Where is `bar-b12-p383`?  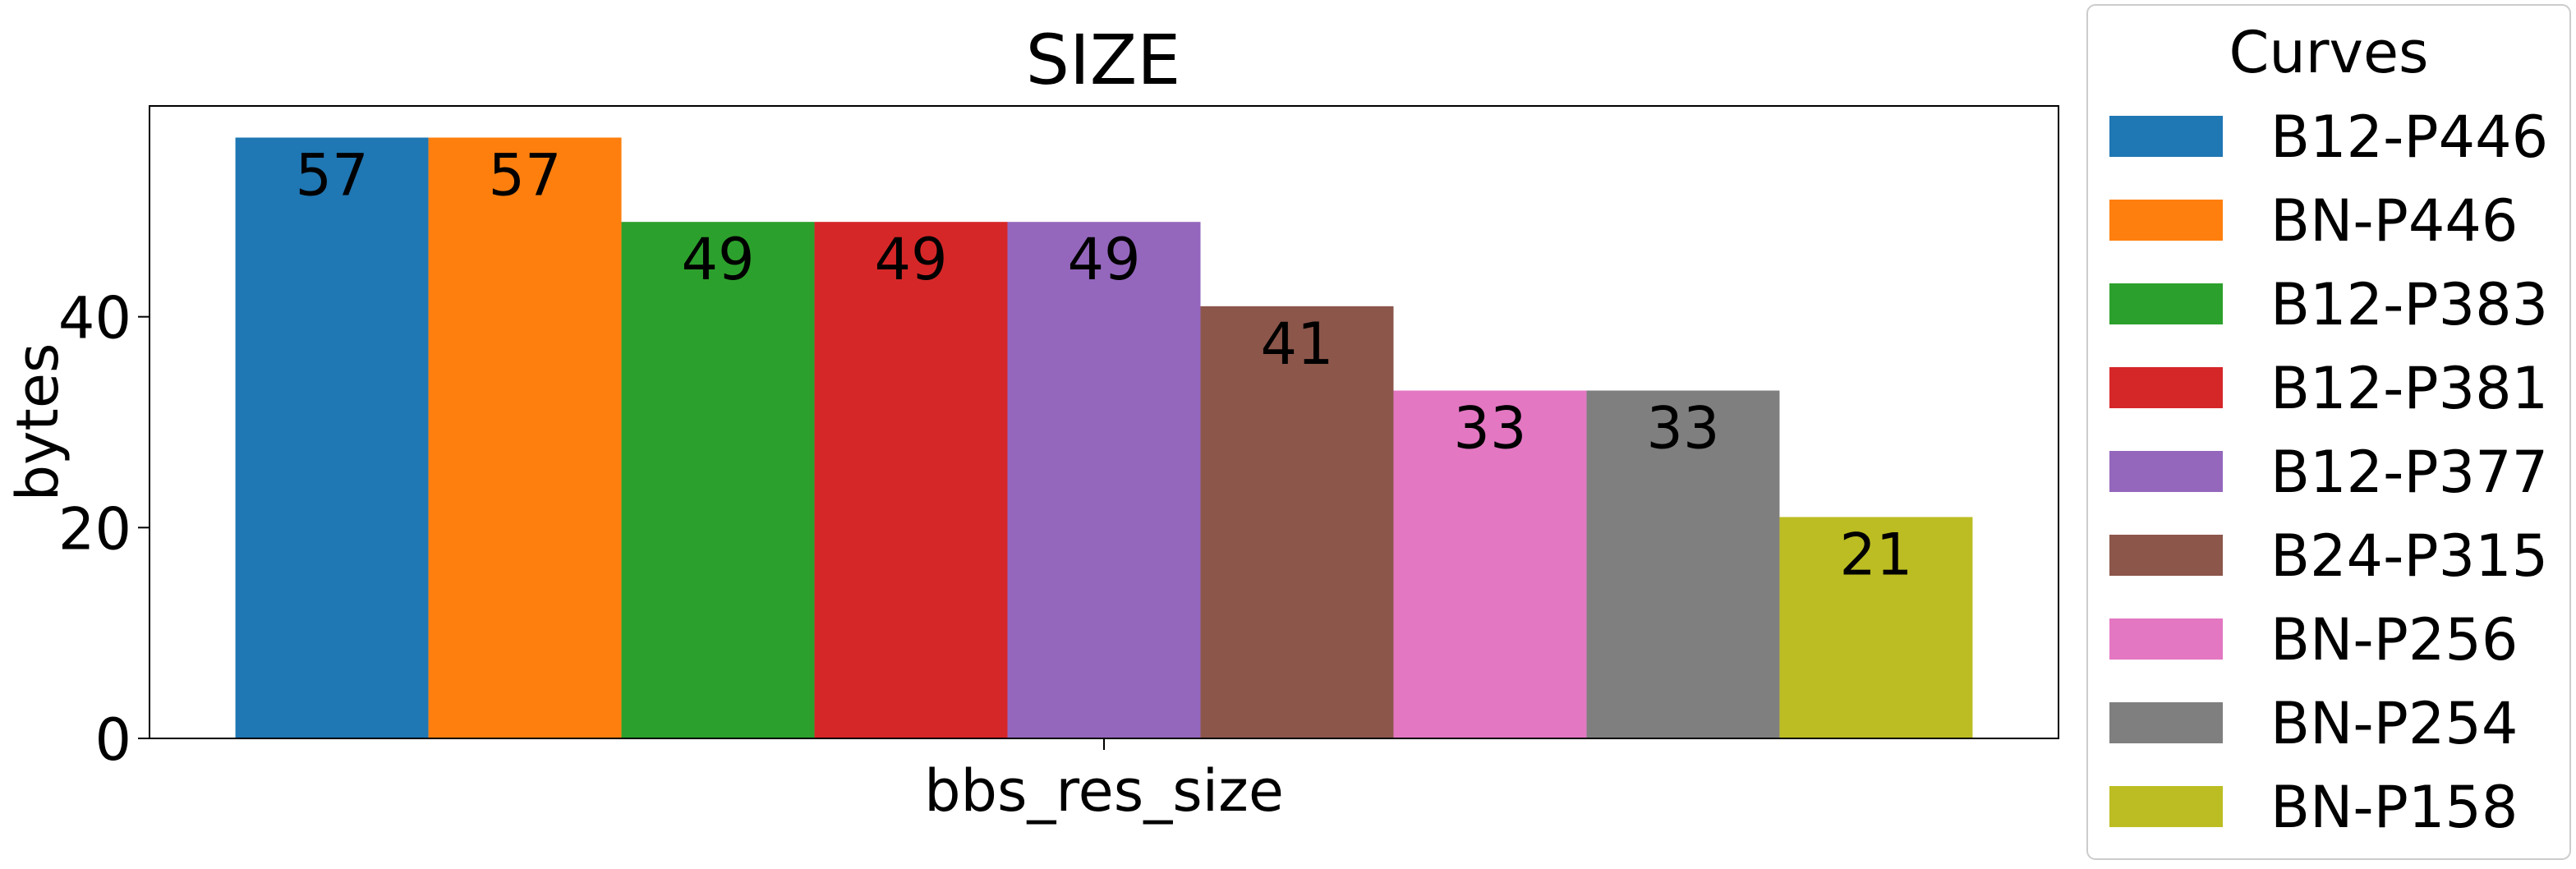
bar-b12-p383 is located at coordinates (718, 480).